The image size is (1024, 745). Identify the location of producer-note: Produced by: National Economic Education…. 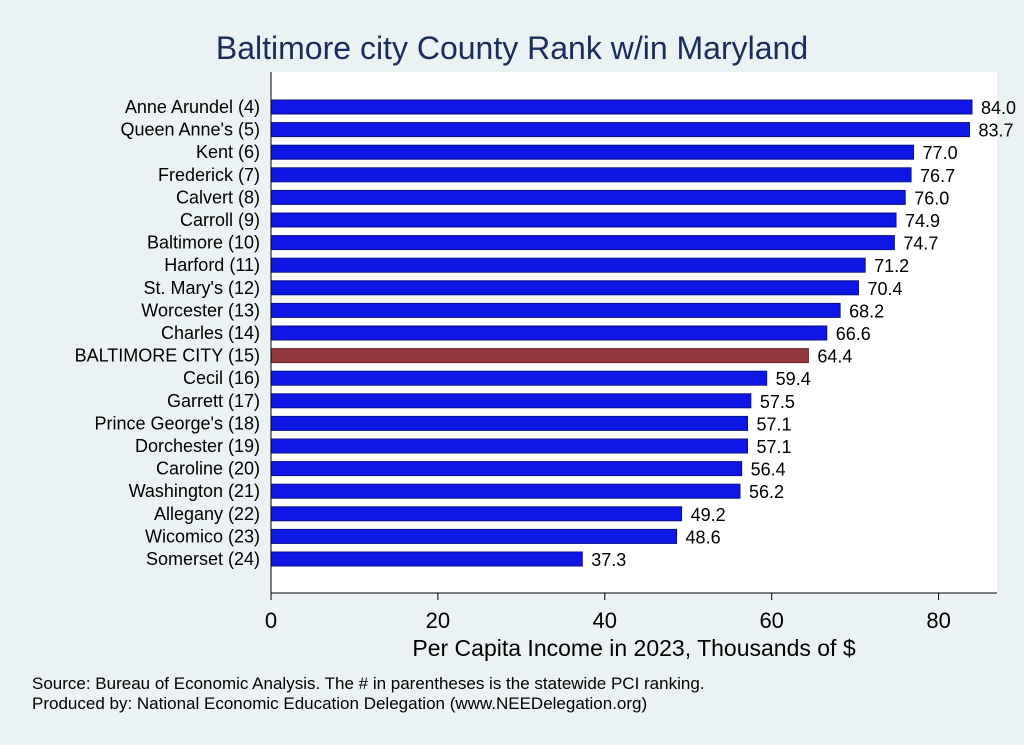
(339, 703).